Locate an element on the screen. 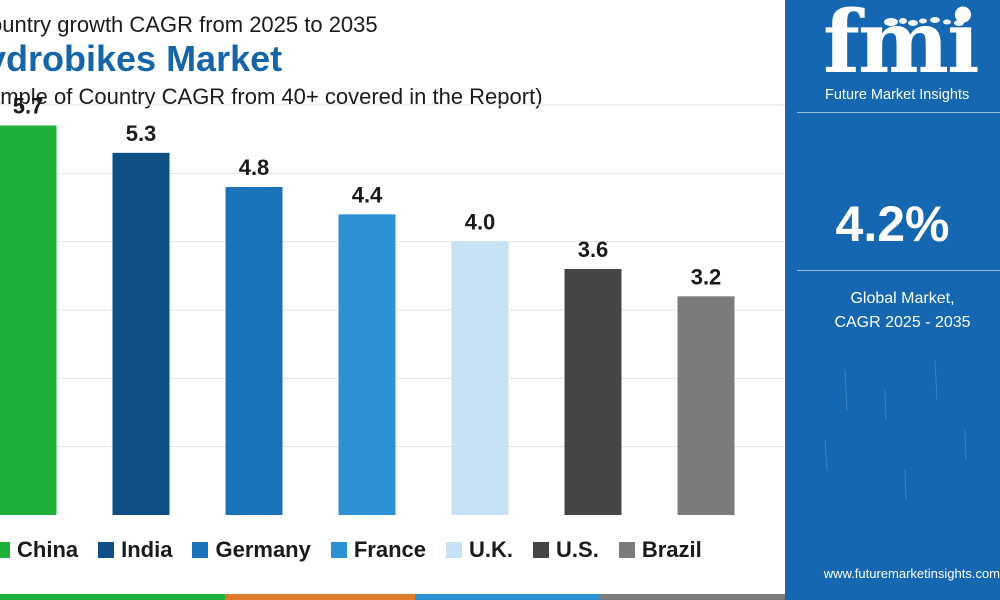 The image size is (1000, 600). legend-label: India is located at coordinates (147, 549).